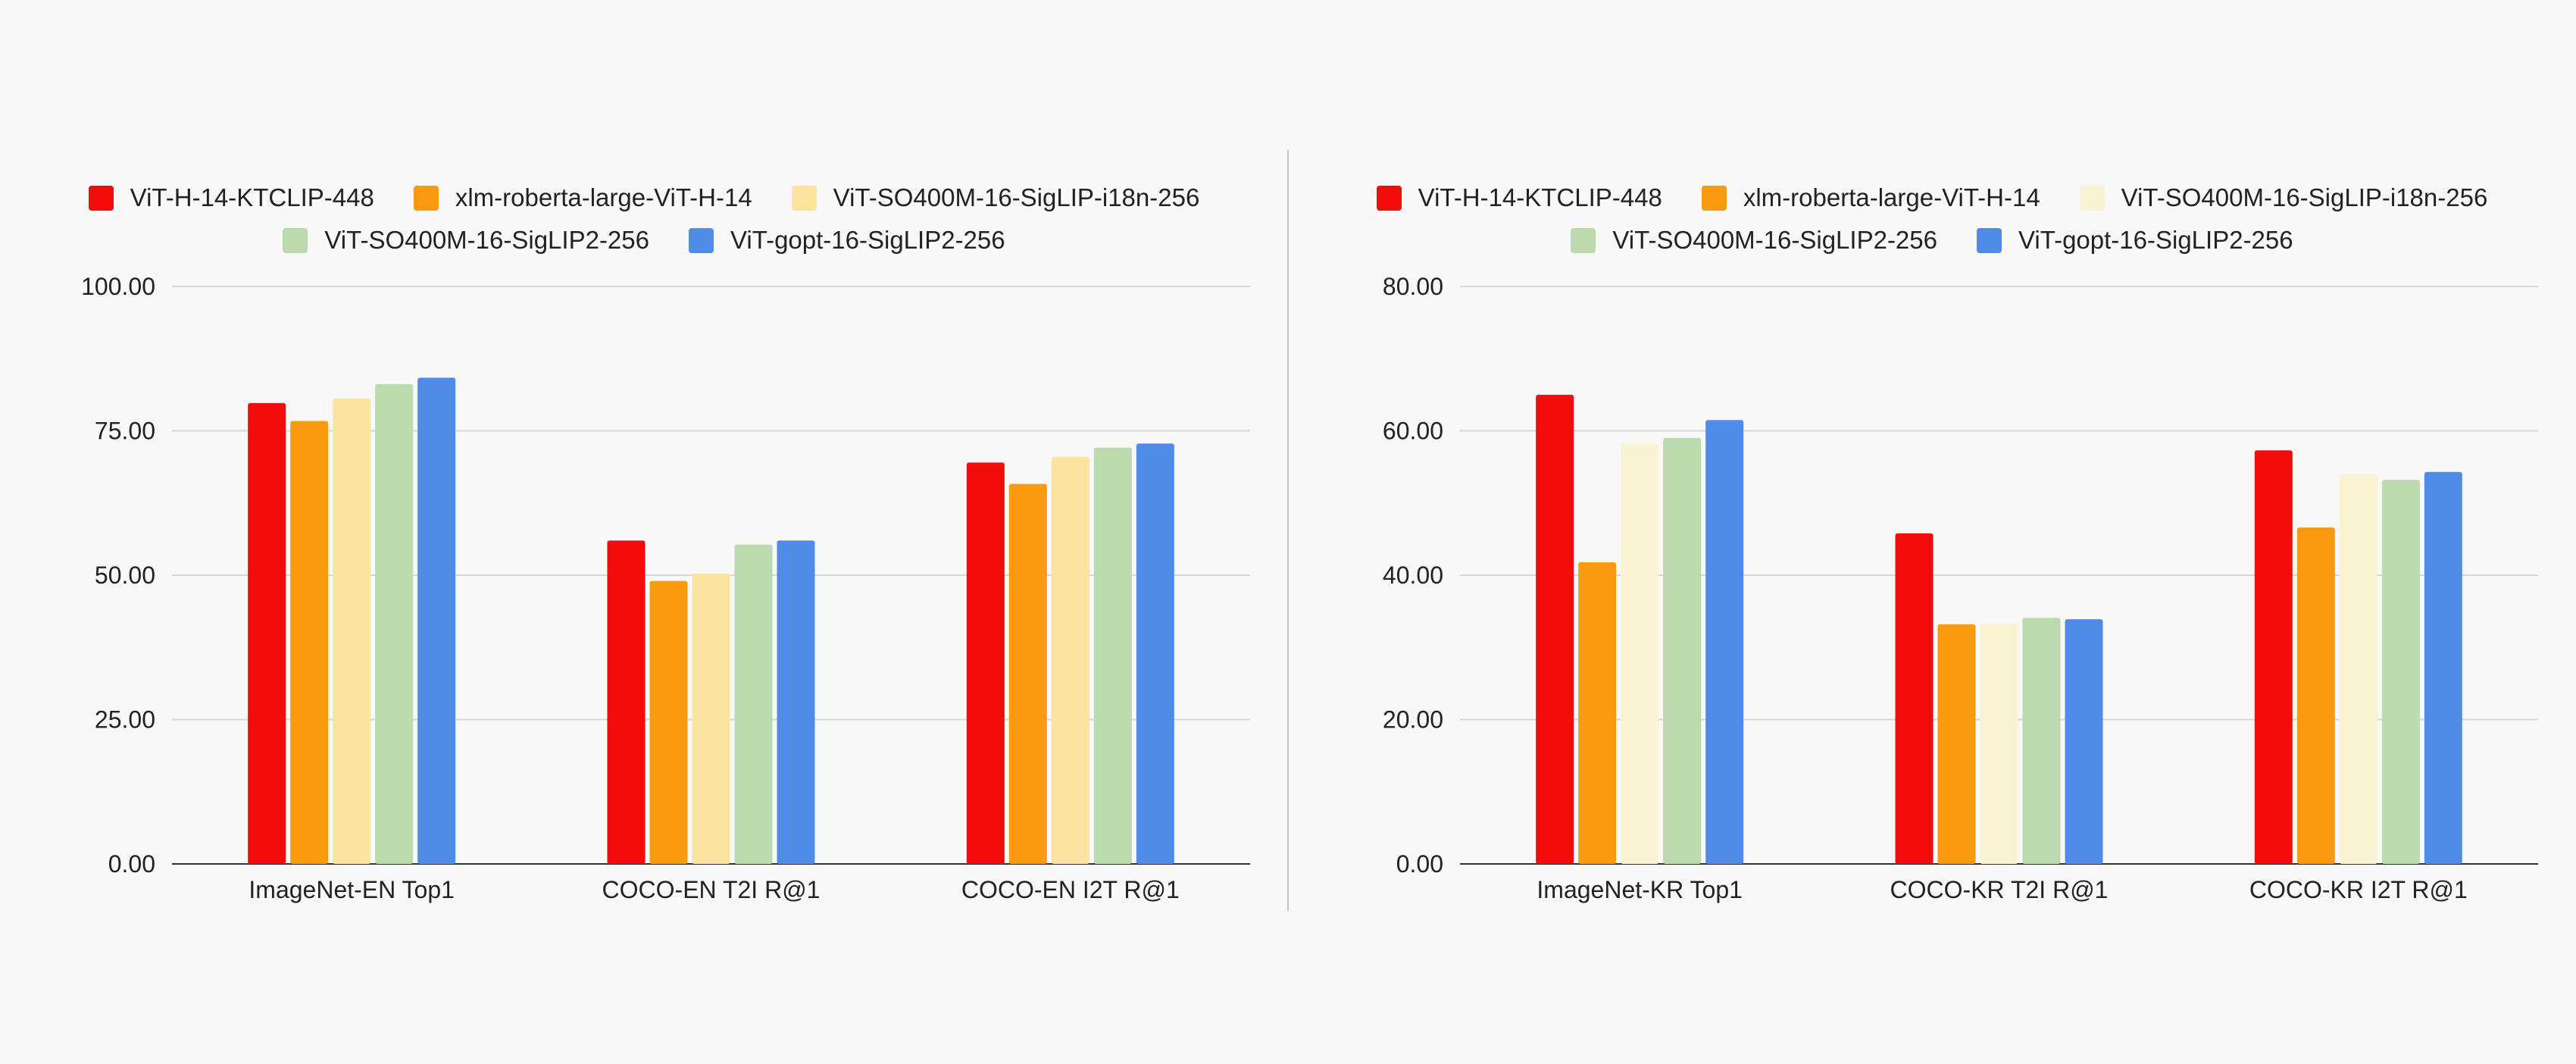  I want to click on x-tick-label: COCO-EN I2T R@1, so click(1071, 889).